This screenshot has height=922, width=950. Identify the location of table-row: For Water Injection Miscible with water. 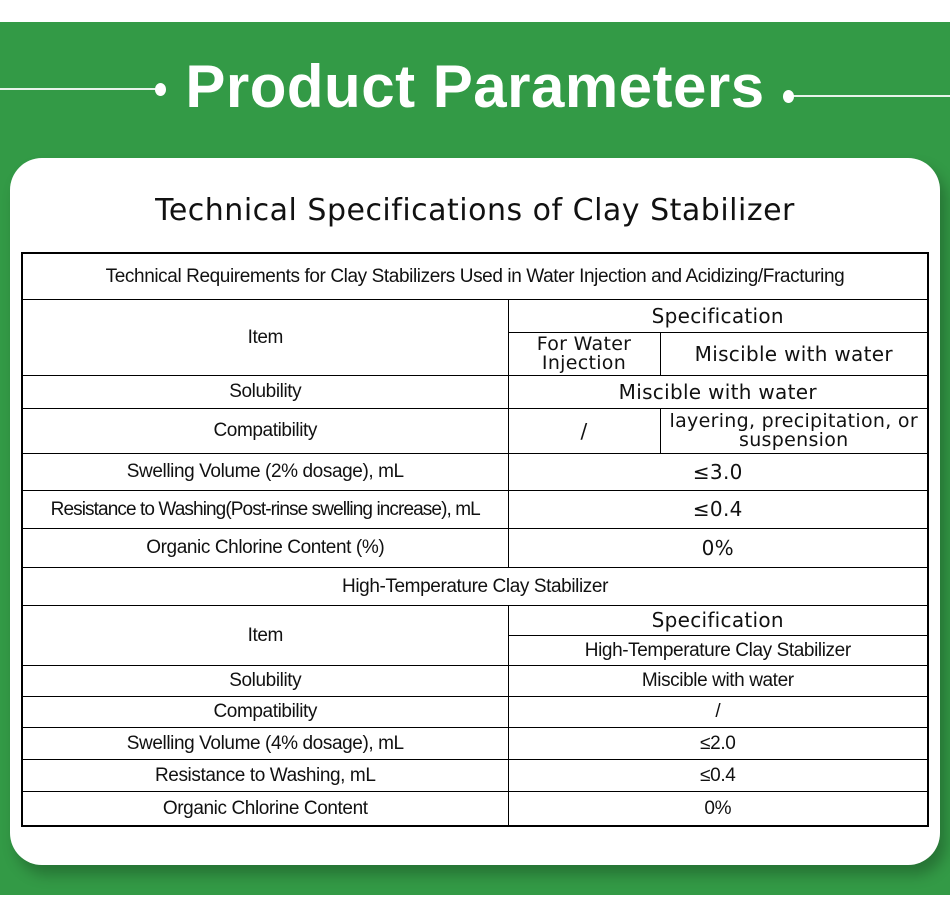
(475, 353).